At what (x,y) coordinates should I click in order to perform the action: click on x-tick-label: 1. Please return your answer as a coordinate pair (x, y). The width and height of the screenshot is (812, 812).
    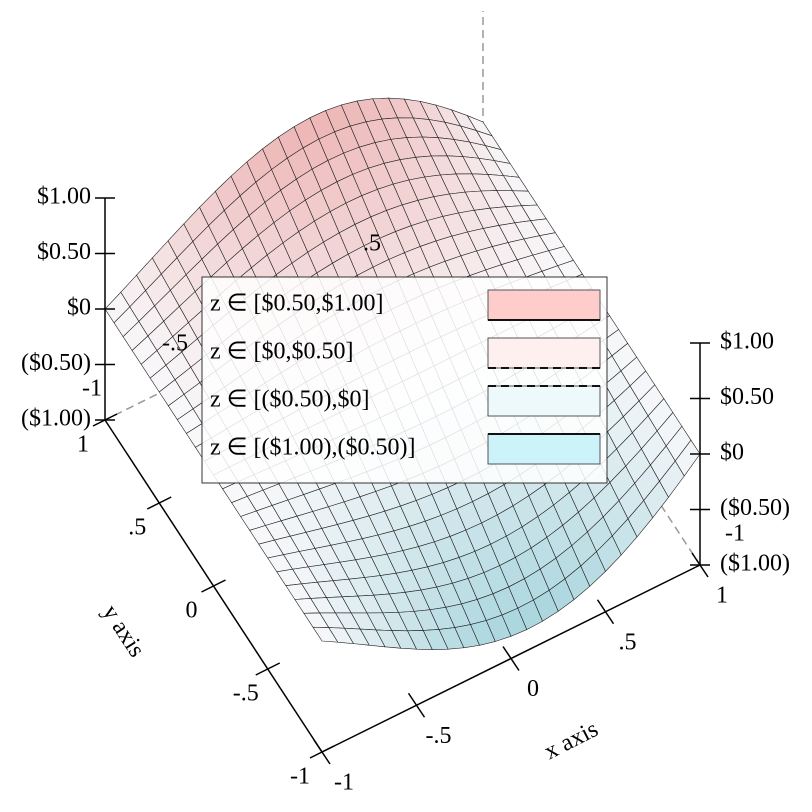
    Looking at the image, I should click on (722, 596).